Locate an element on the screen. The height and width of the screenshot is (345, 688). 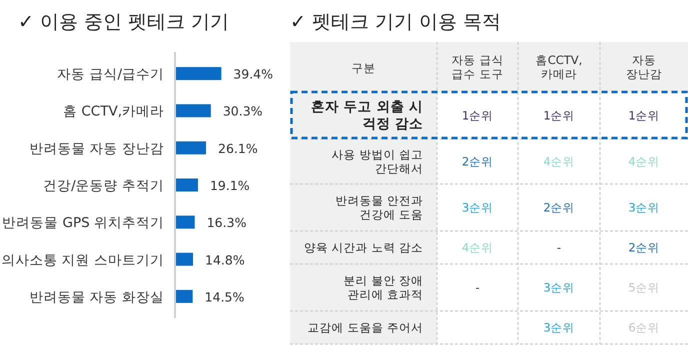
data-label: 26.1% is located at coordinates (238, 148).